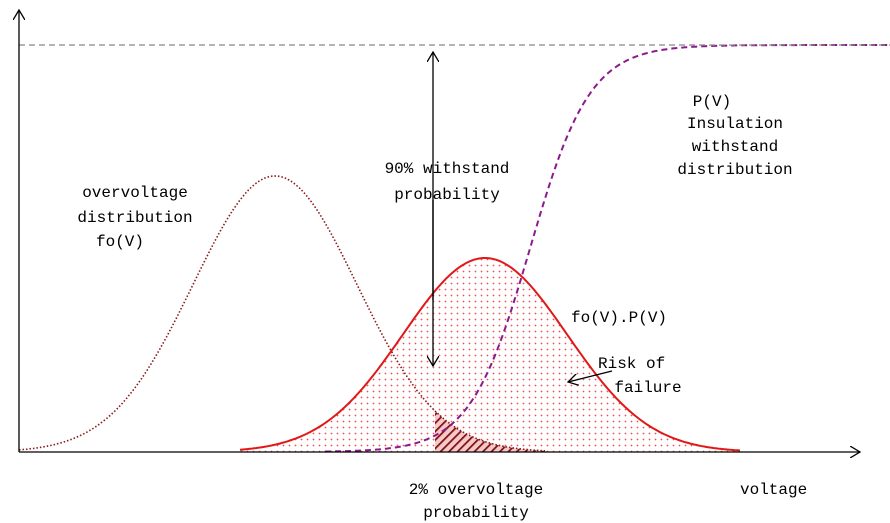 This screenshot has width=890, height=523. Describe the element at coordinates (447, 169) in the screenshot. I see `label-line: 90% withstand` at that location.